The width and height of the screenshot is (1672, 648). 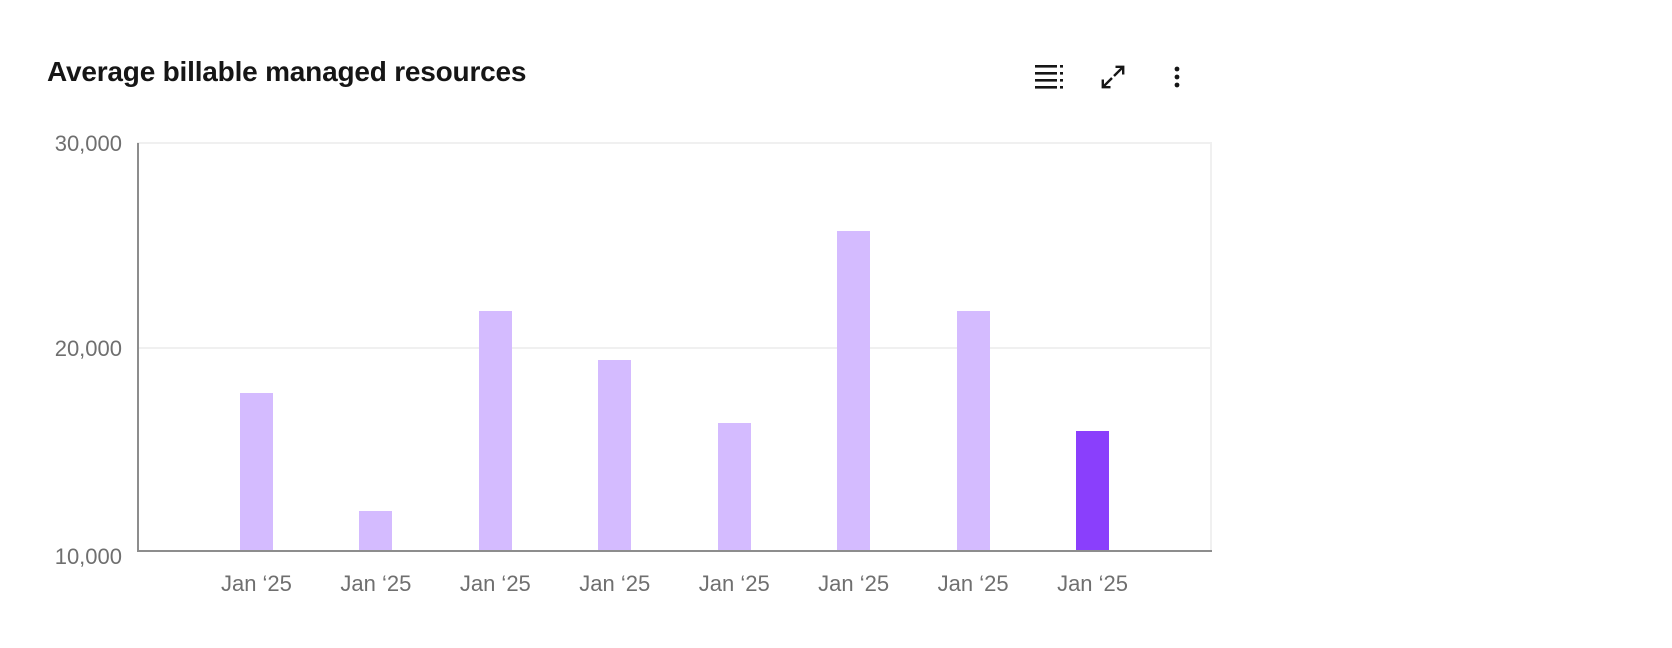 I want to click on y-tick-label-30000: 30,000, so click(x=88, y=143).